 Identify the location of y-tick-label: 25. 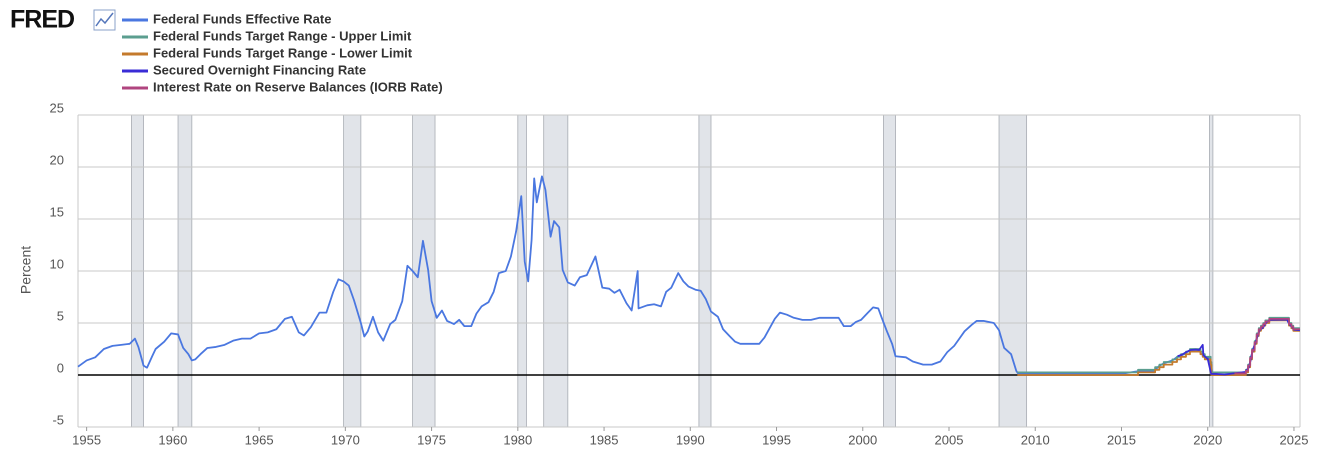
(57, 107).